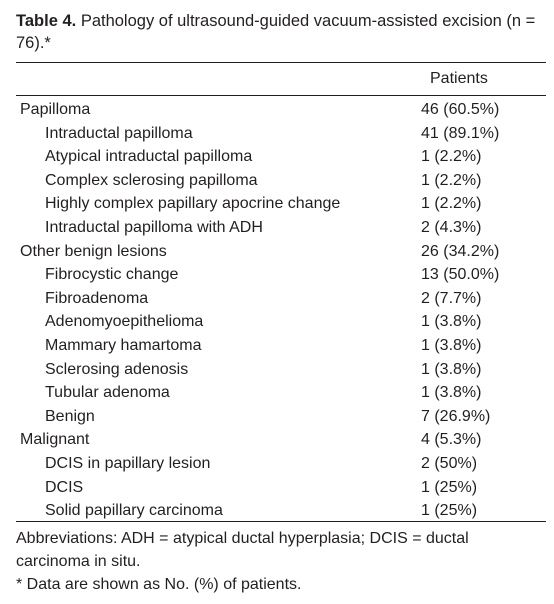  What do you see at coordinates (281, 511) in the screenshot?
I see `item-row: Solid papillary carcinoma 1 (25%)` at bounding box center [281, 511].